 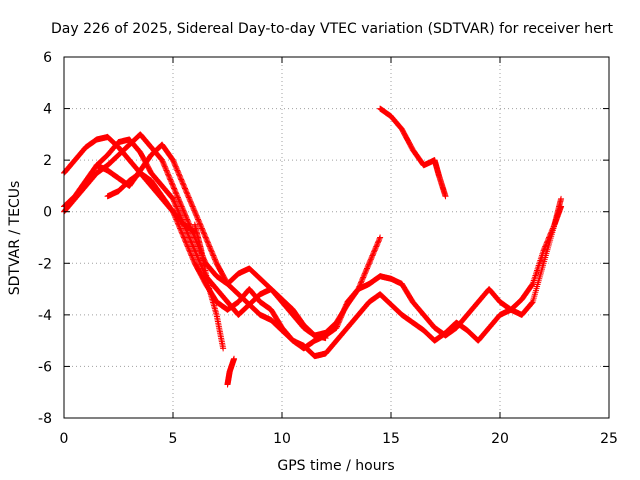 What do you see at coordinates (45, 419) in the screenshot?
I see `y-tick-label: -8` at bounding box center [45, 419].